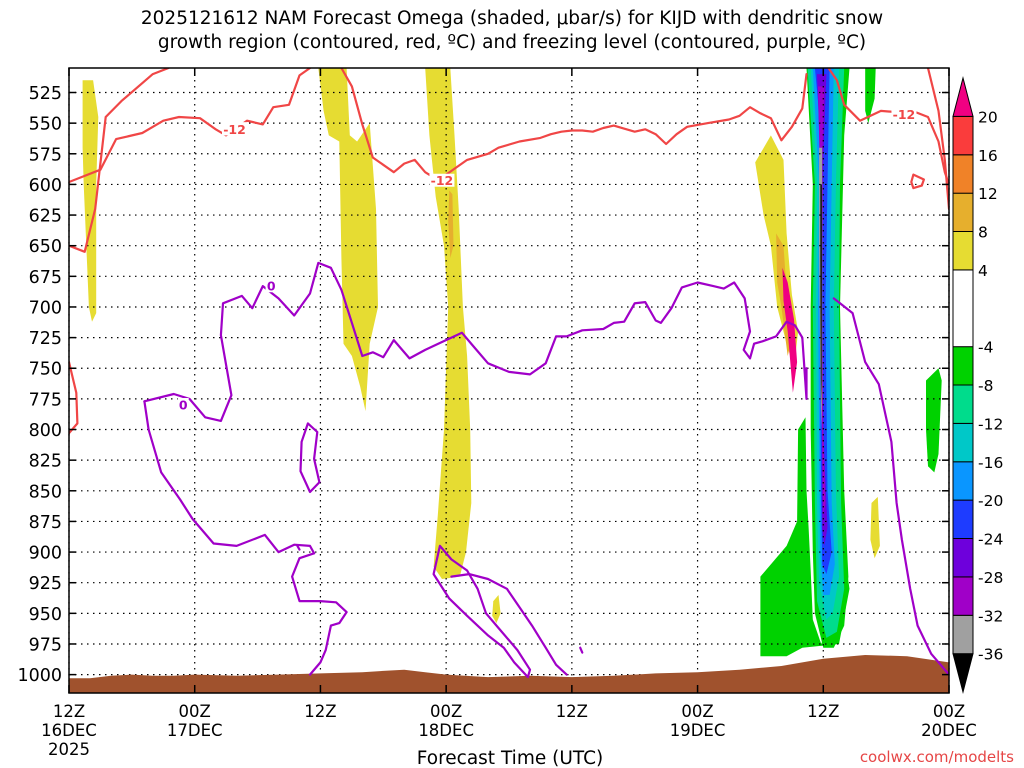  I want to click on colorbar-bin--4, so click(963, 308).